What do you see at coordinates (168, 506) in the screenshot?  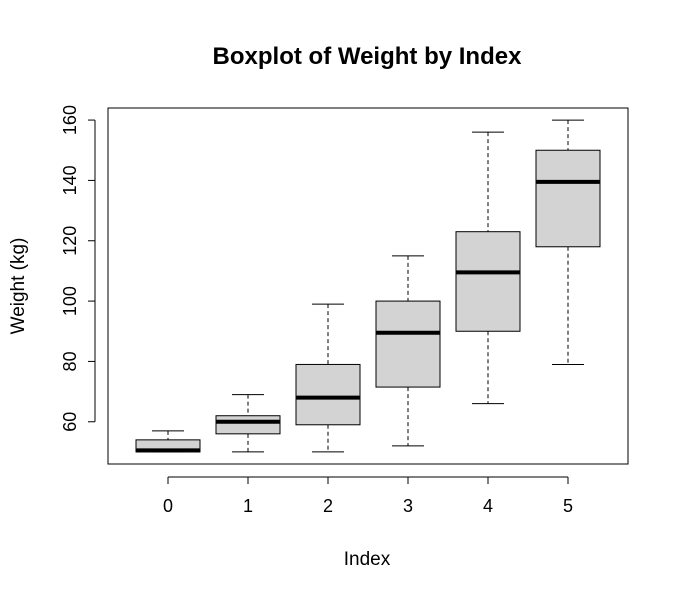 I see `x-tick-label: 0` at bounding box center [168, 506].